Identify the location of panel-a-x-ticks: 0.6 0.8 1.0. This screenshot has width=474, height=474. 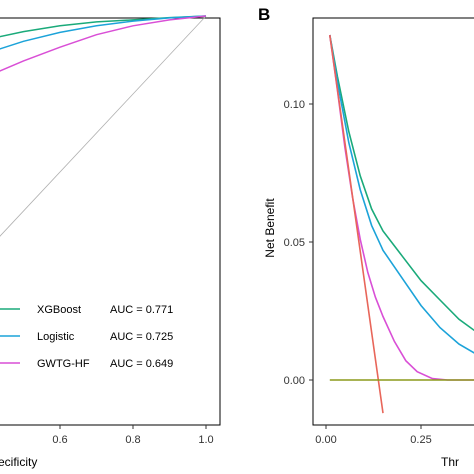
(133, 435).